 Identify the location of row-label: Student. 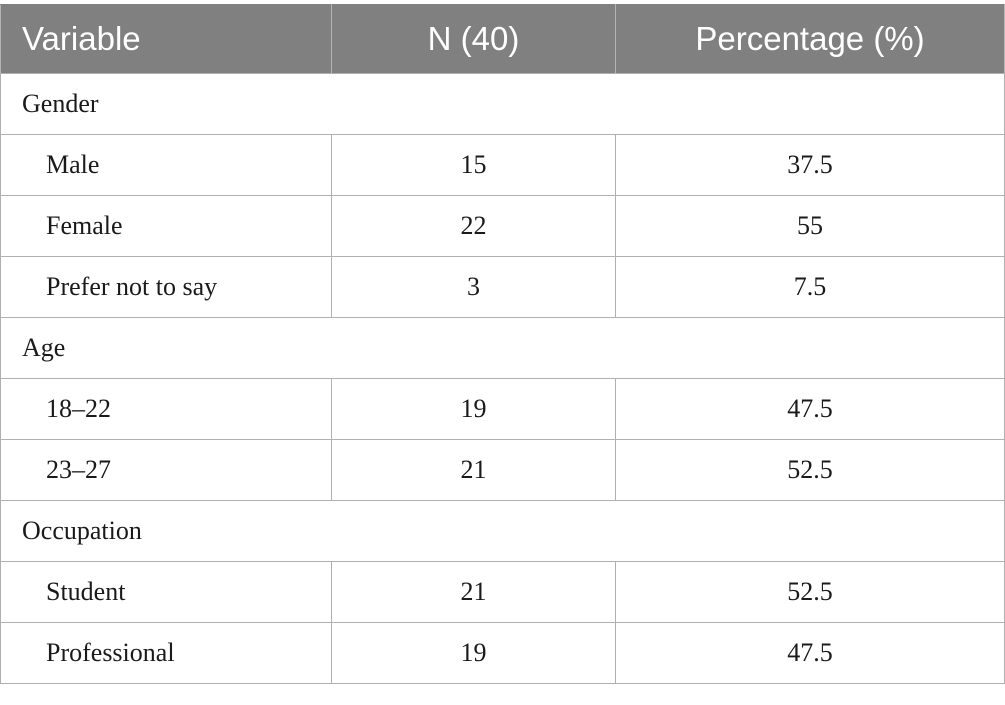
(166, 592).